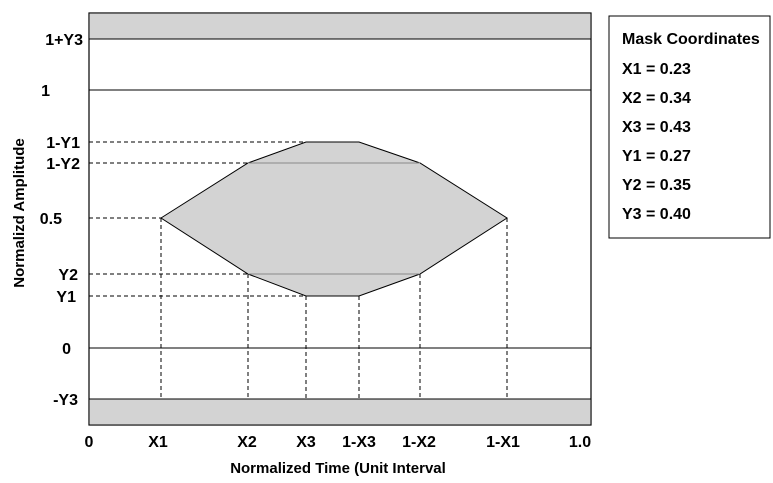  What do you see at coordinates (419, 442) in the screenshot?
I see `x-tick-label: 1-X2` at bounding box center [419, 442].